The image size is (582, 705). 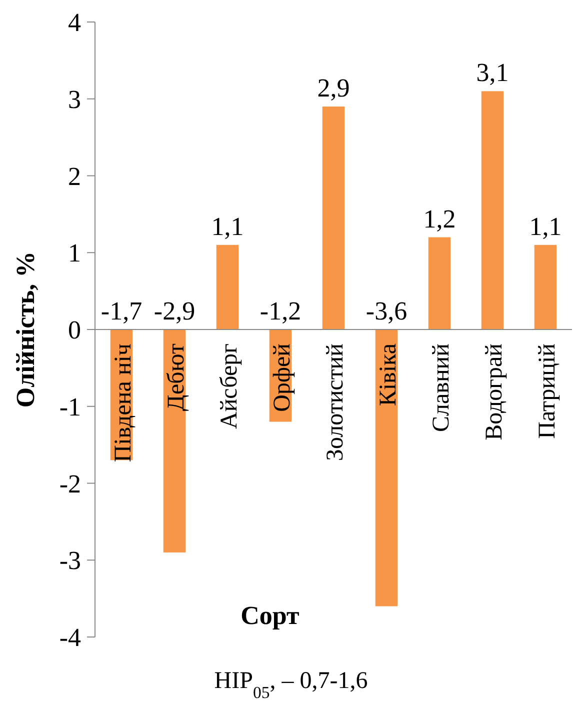 I want to click on data-label: -2,9, so click(x=175, y=311).